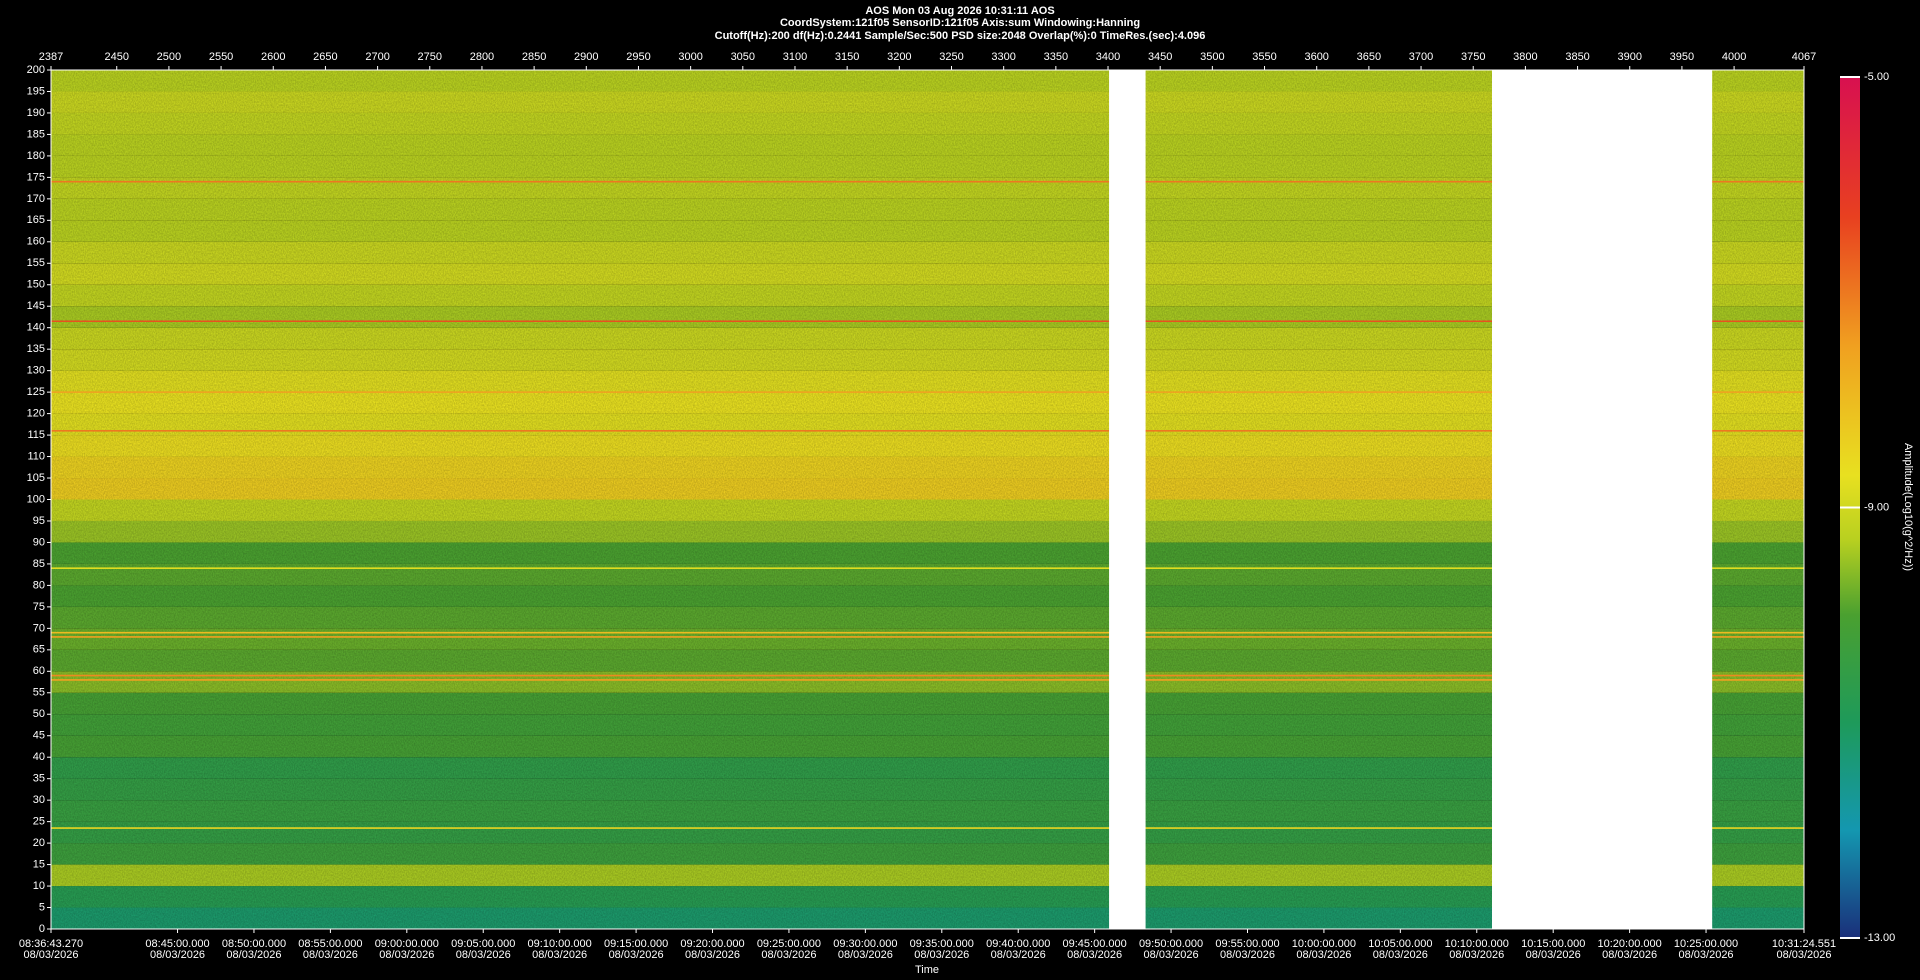  What do you see at coordinates (1108, 57) in the screenshot?
I see `x-tick-label: 3400` at bounding box center [1108, 57].